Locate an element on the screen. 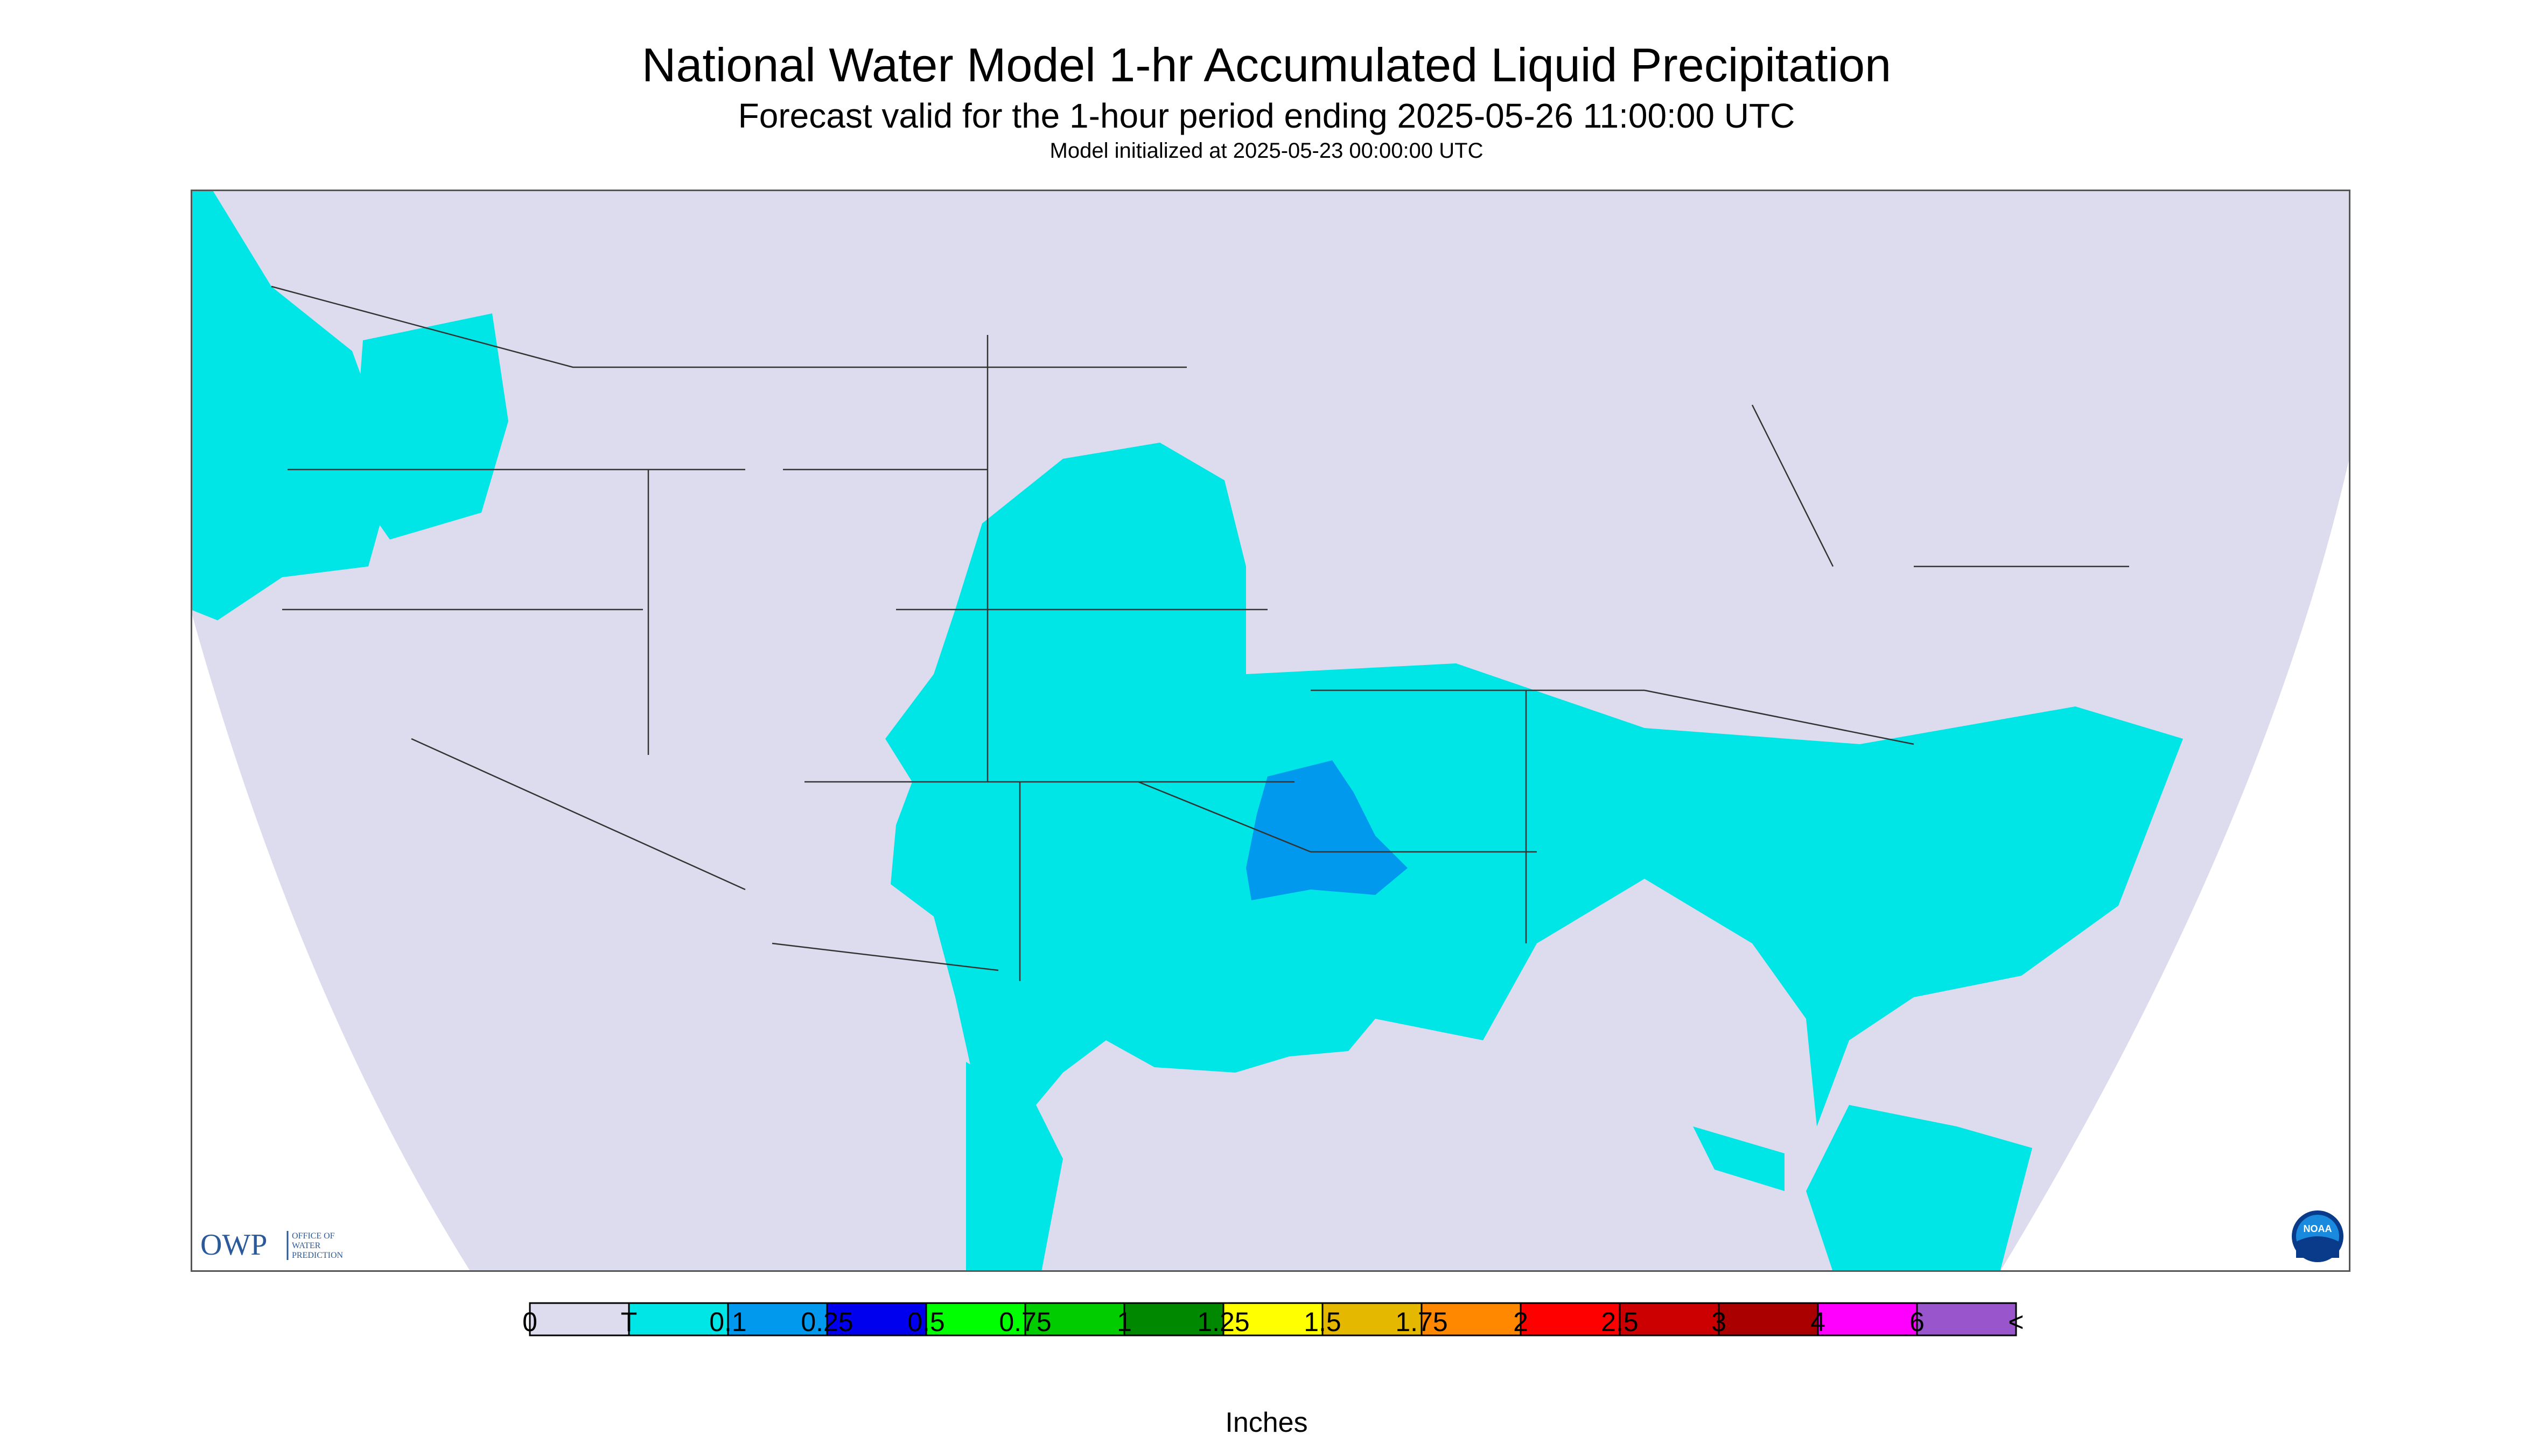 The image size is (2533, 1456). legend-tick-label: 3 is located at coordinates (1718, 1322).